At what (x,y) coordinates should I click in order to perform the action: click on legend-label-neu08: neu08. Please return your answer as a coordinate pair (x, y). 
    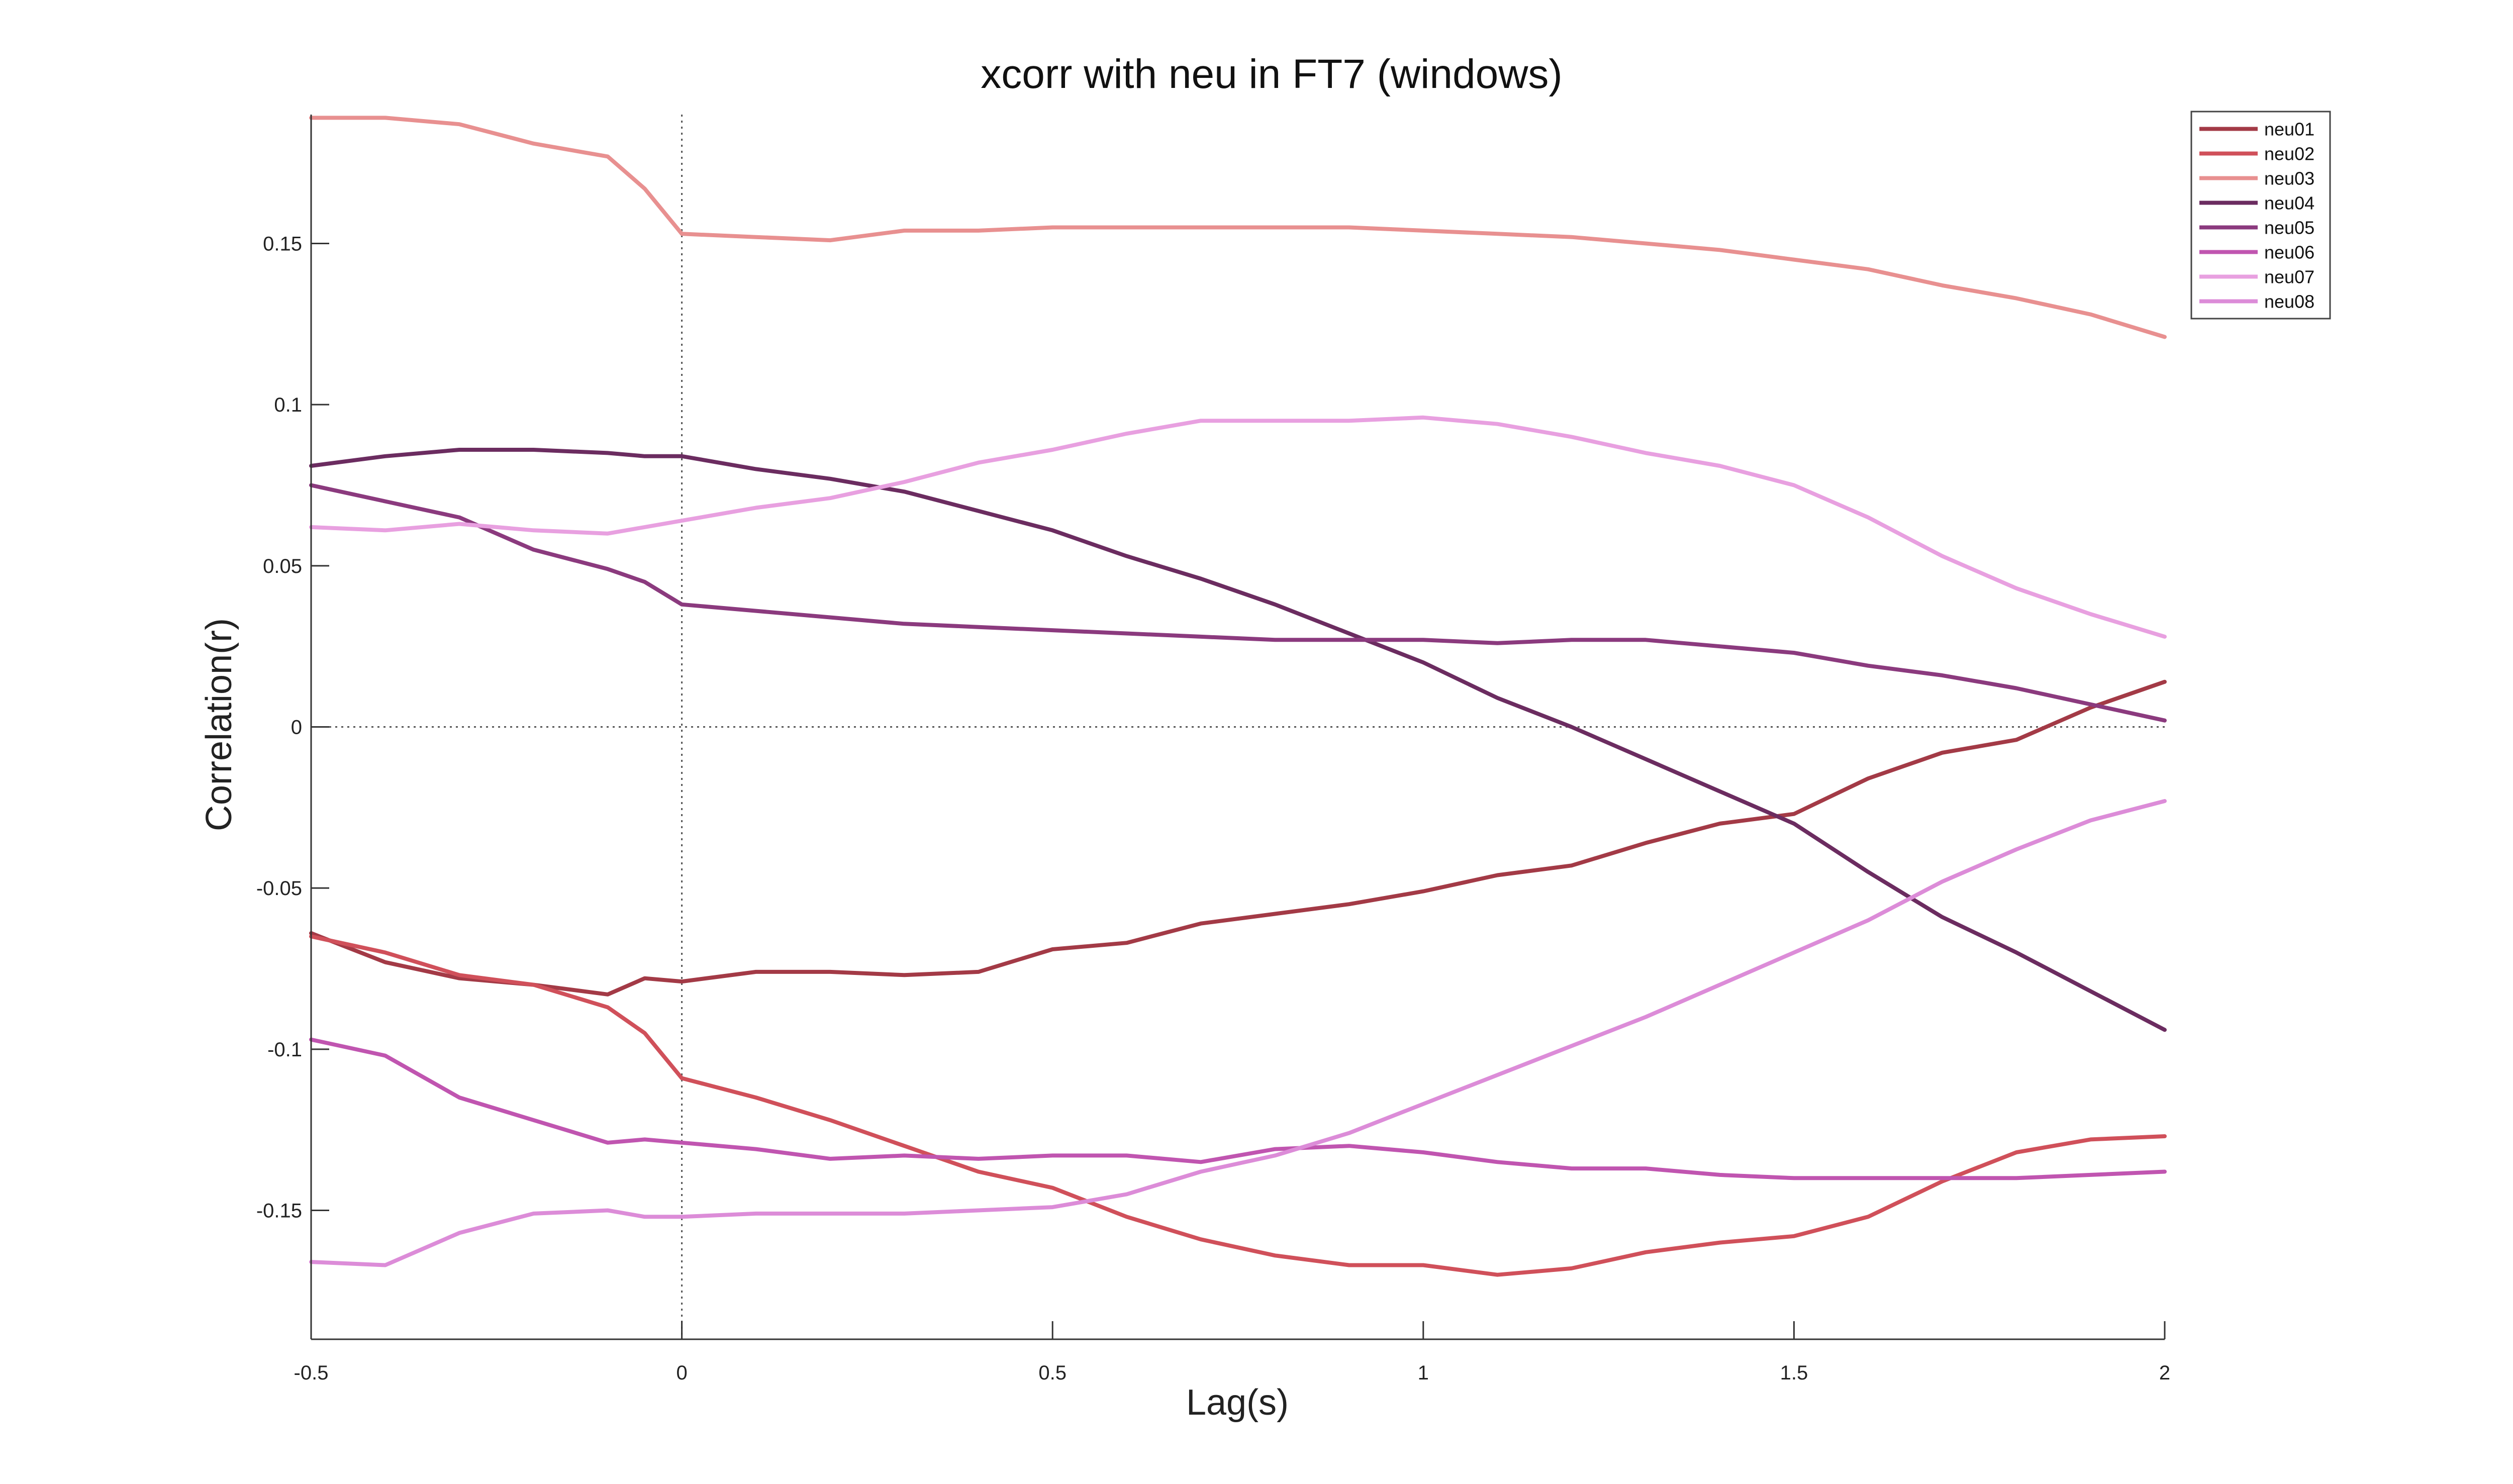
    Looking at the image, I should click on (2289, 301).